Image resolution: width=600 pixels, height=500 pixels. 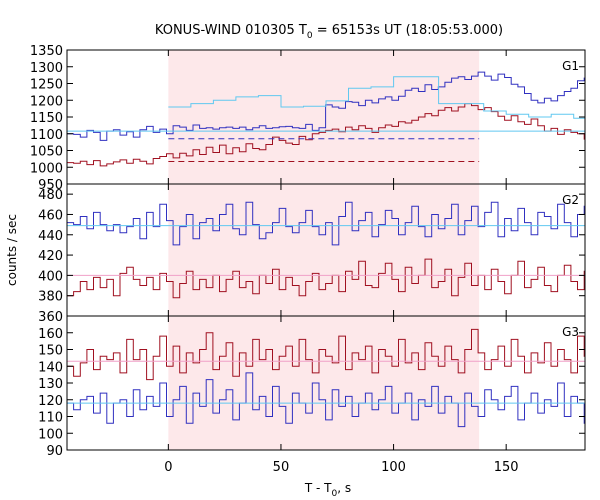 What do you see at coordinates (50, 236) in the screenshot?
I see `g2-ytick-label: 440` at bounding box center [50, 236].